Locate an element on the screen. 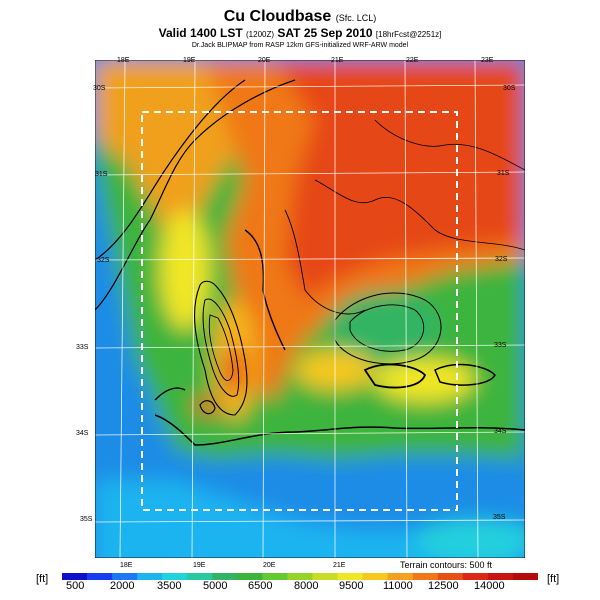  lon-label-bottom: 18E is located at coordinates (126, 565).